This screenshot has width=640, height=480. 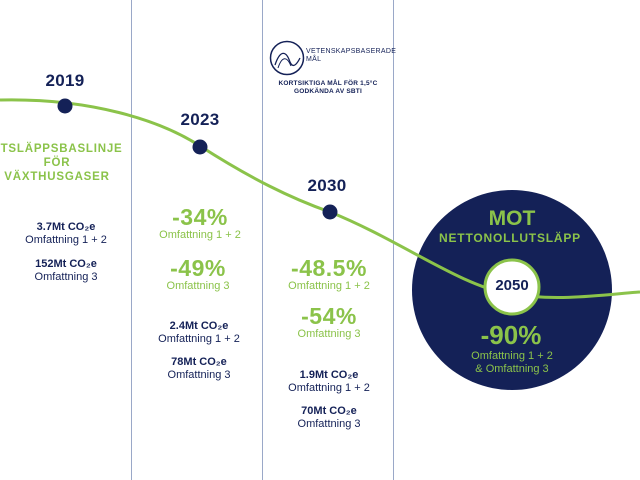 I want to click on badge-year-2050: 2050, so click(x=512, y=285).